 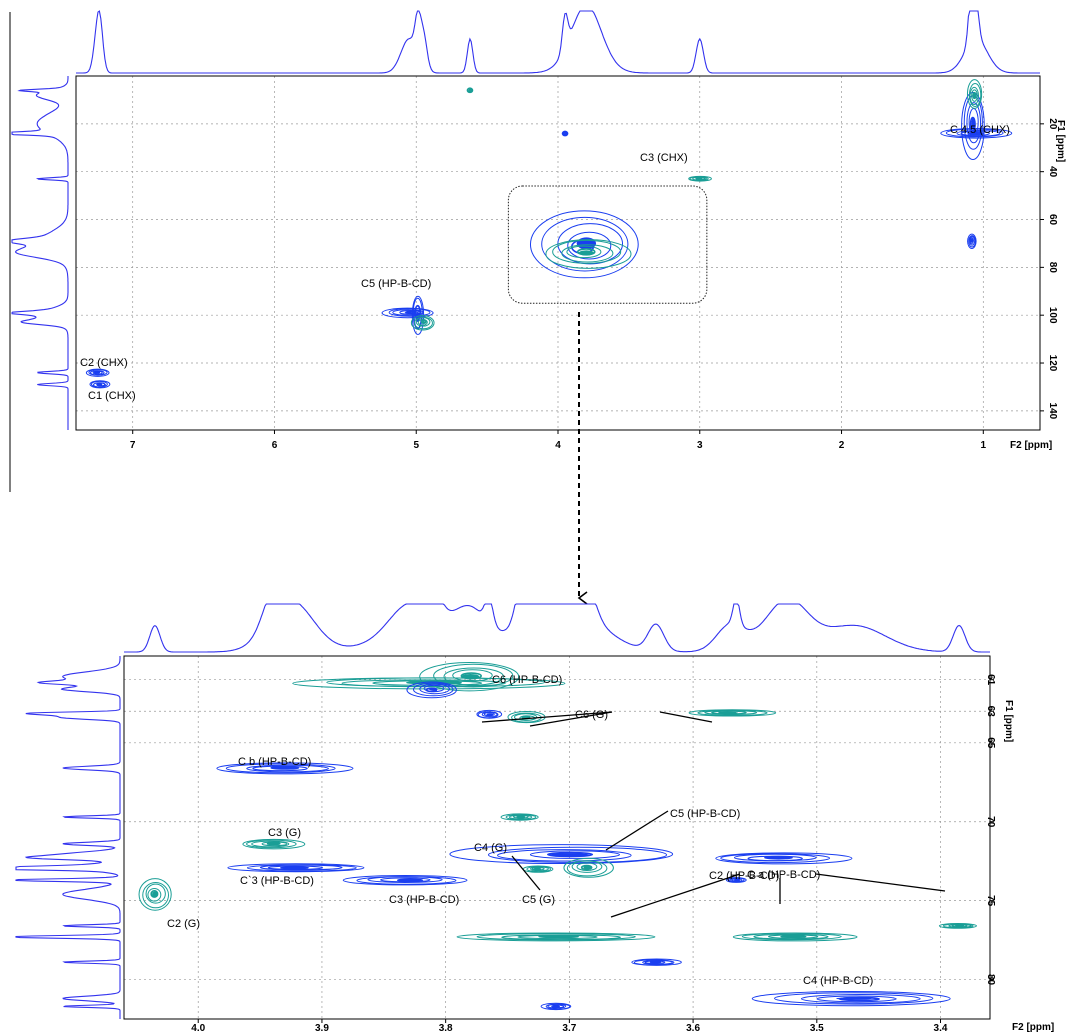 What do you see at coordinates (990, 980) in the screenshot?
I see `y-tick-label-5: 80` at bounding box center [990, 980].